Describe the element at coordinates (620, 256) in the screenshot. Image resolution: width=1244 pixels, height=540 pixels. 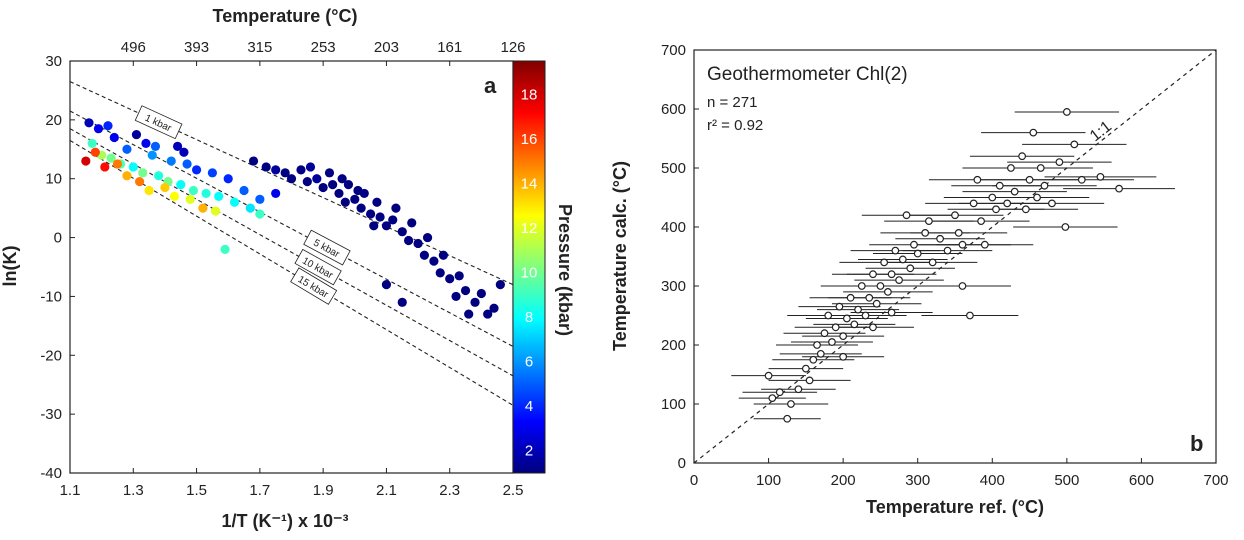
I see `y-axis-title-b: Temperature calc. (°C)` at that location.